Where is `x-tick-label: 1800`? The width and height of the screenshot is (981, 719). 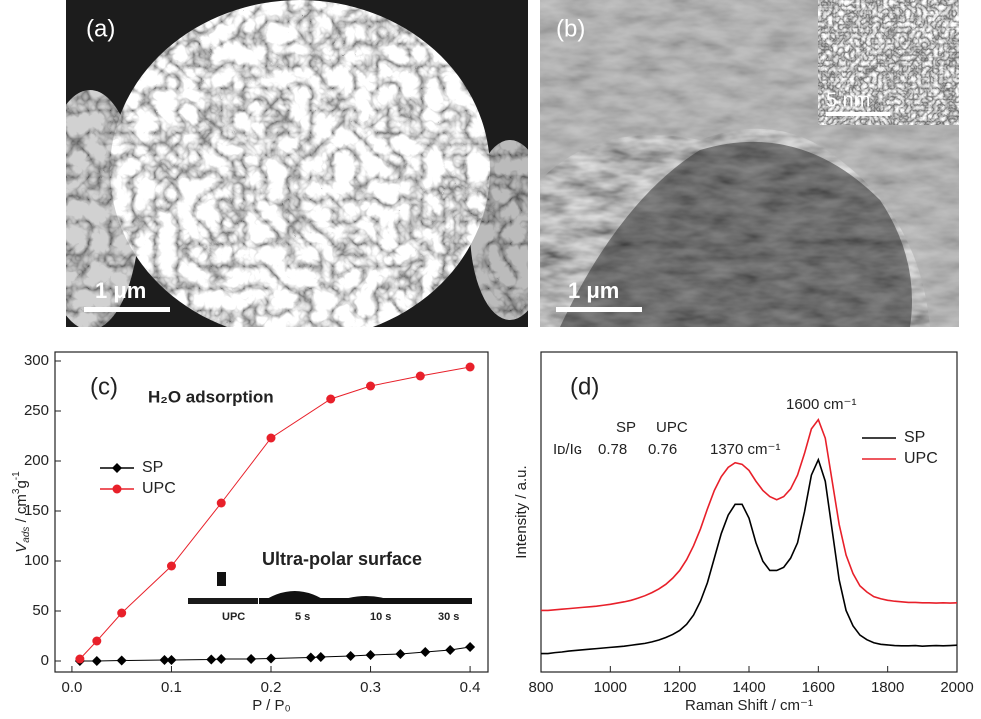
x-tick-label: 1800 is located at coordinates (887, 687).